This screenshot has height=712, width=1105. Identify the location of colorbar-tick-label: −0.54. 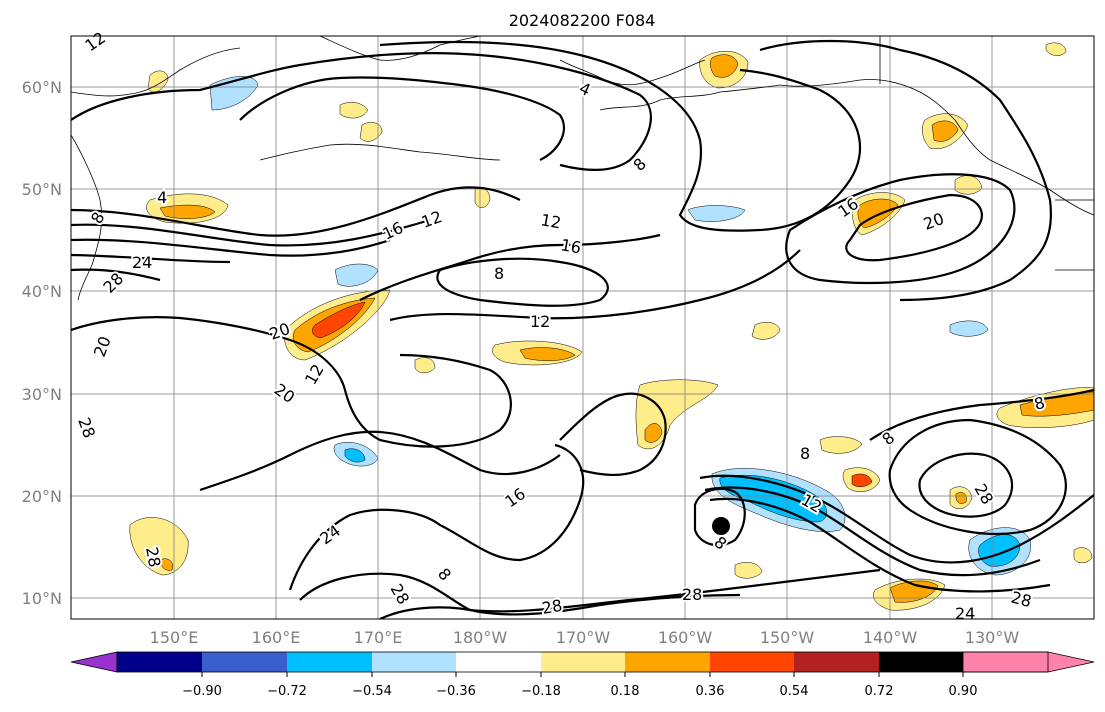
(372, 691).